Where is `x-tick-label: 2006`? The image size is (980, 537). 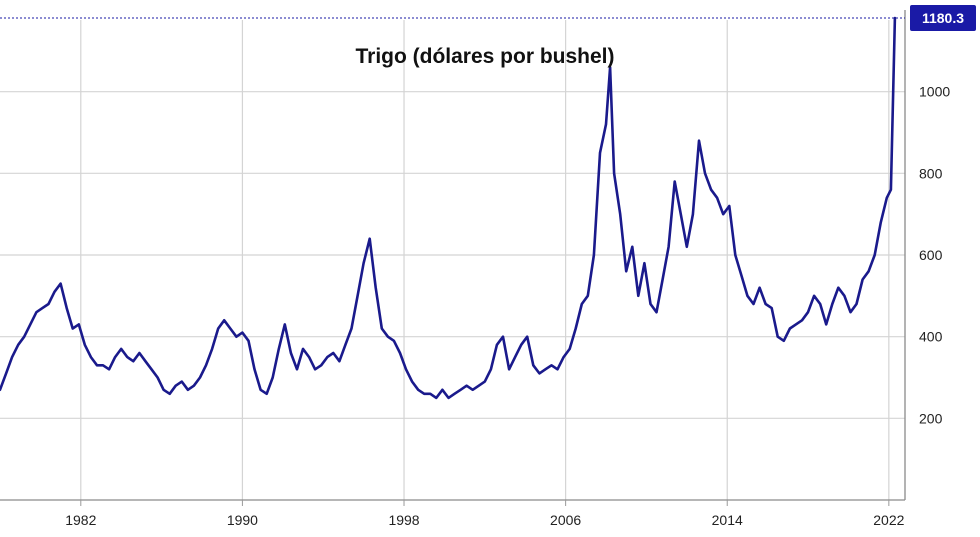 x-tick-label: 2006 is located at coordinates (565, 520).